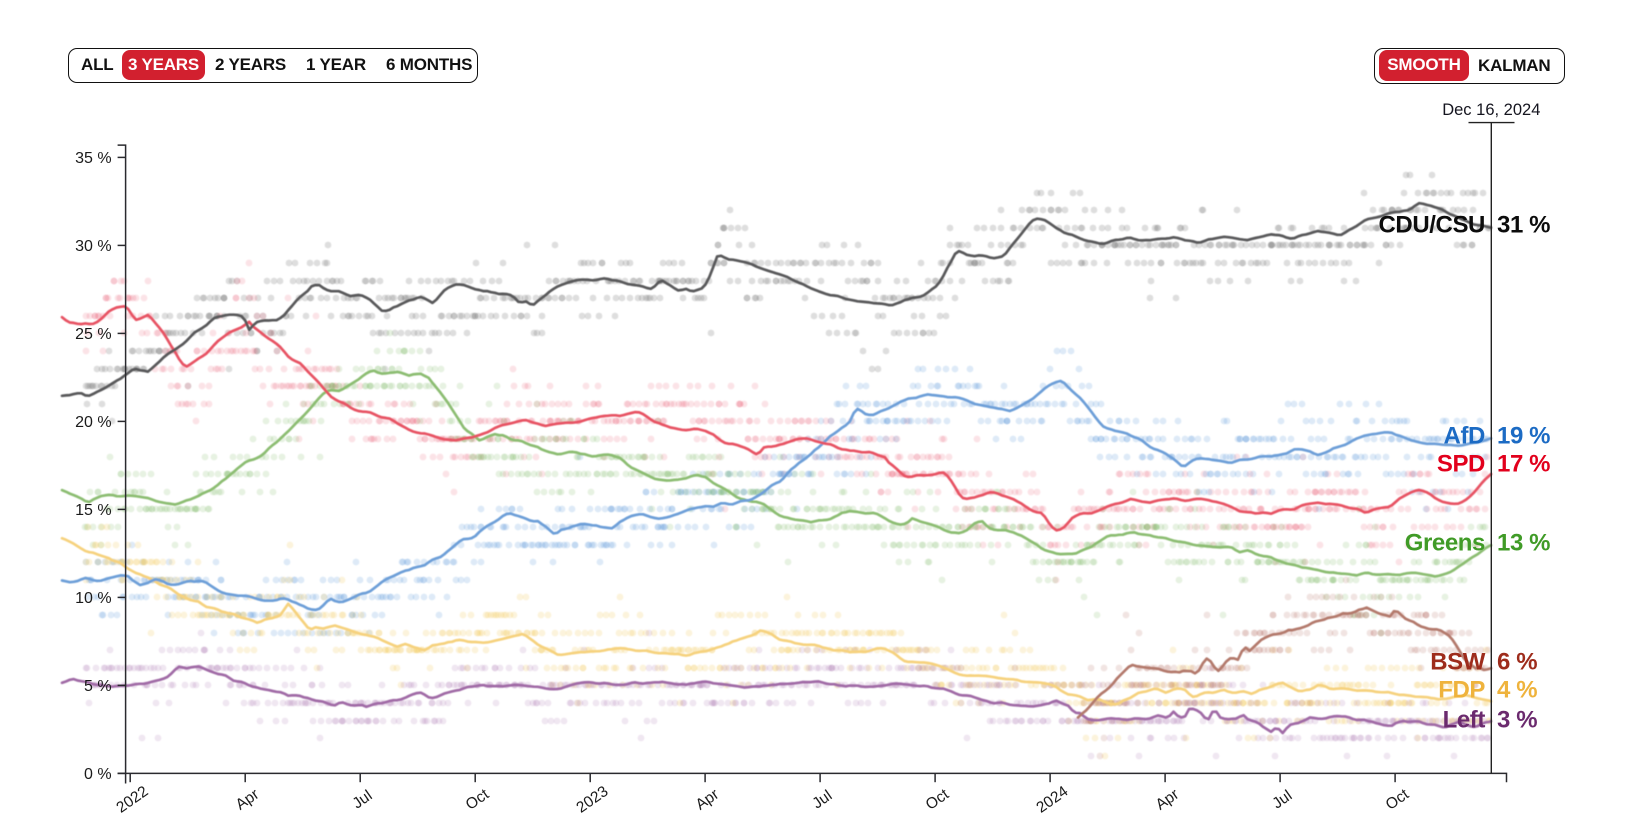  Describe the element at coordinates (93, 334) in the screenshot. I see `svg-text: 25 %` at that location.